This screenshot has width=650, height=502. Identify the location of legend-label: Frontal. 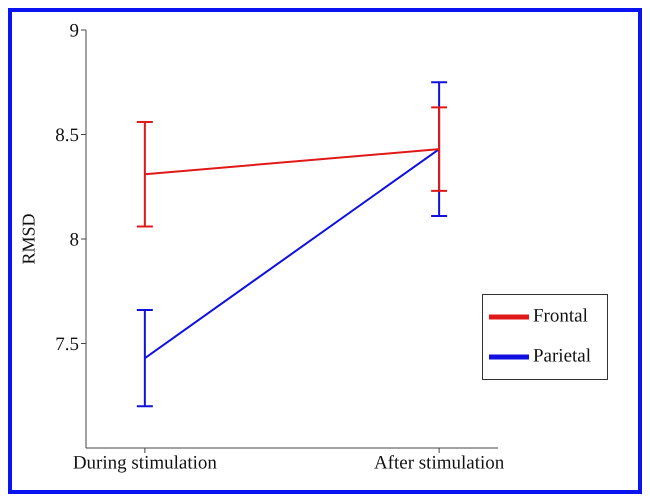
(560, 315).